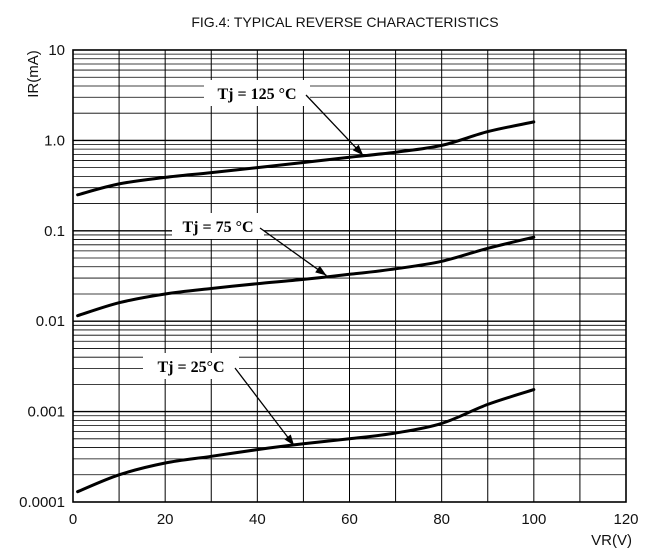 The height and width of the screenshot is (551, 646). Describe the element at coordinates (219, 400) in the screenshot. I see `annotation: Tj = 25°C` at that location.